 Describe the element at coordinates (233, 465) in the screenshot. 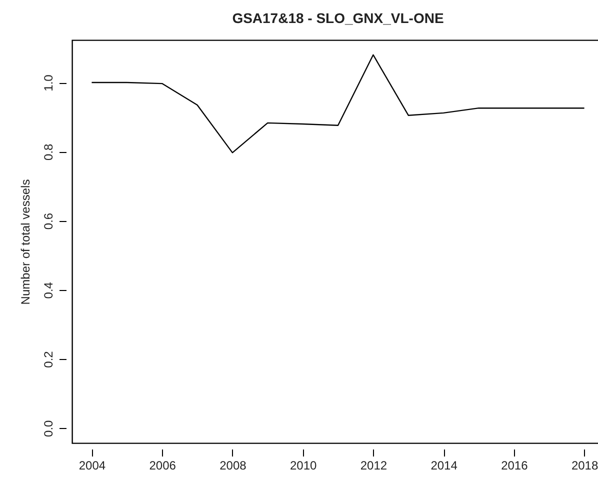

I see `x-tick-label: 2008` at that location.